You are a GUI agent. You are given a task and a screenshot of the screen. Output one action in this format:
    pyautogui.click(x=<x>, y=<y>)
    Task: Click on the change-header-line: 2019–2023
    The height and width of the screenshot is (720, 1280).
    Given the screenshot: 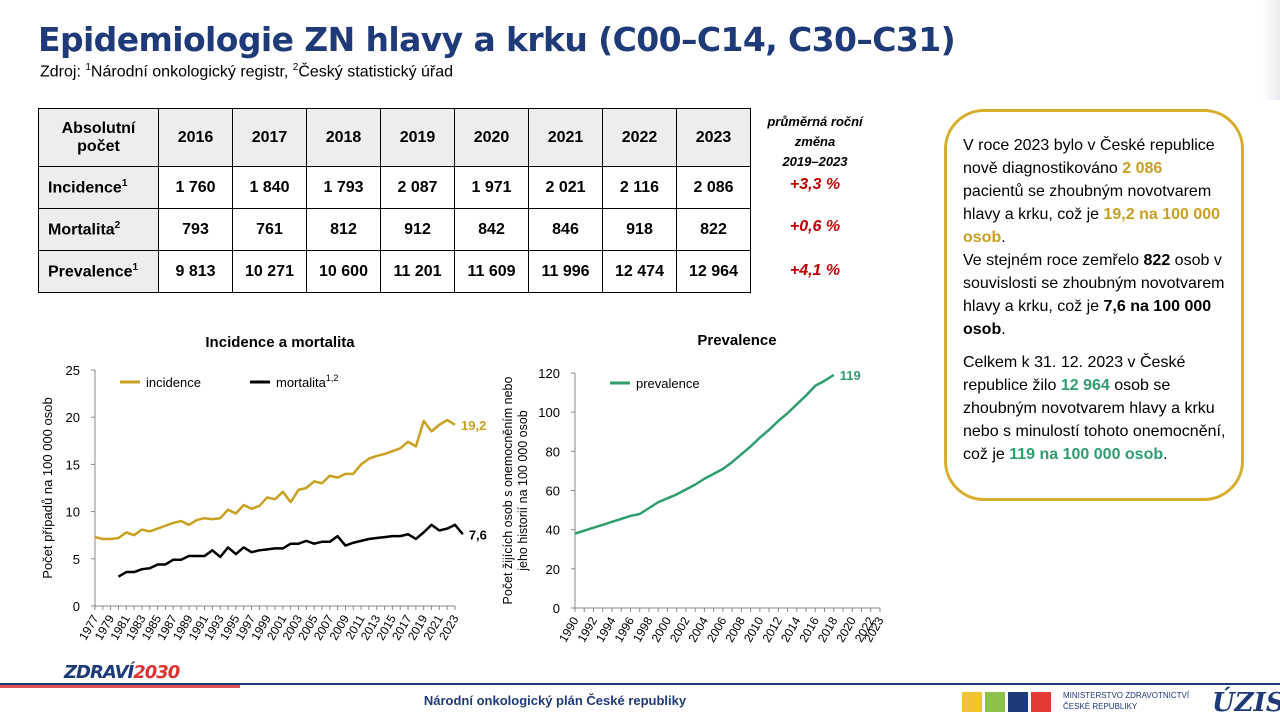 What is the action you would take?
    pyautogui.click(x=815, y=161)
    